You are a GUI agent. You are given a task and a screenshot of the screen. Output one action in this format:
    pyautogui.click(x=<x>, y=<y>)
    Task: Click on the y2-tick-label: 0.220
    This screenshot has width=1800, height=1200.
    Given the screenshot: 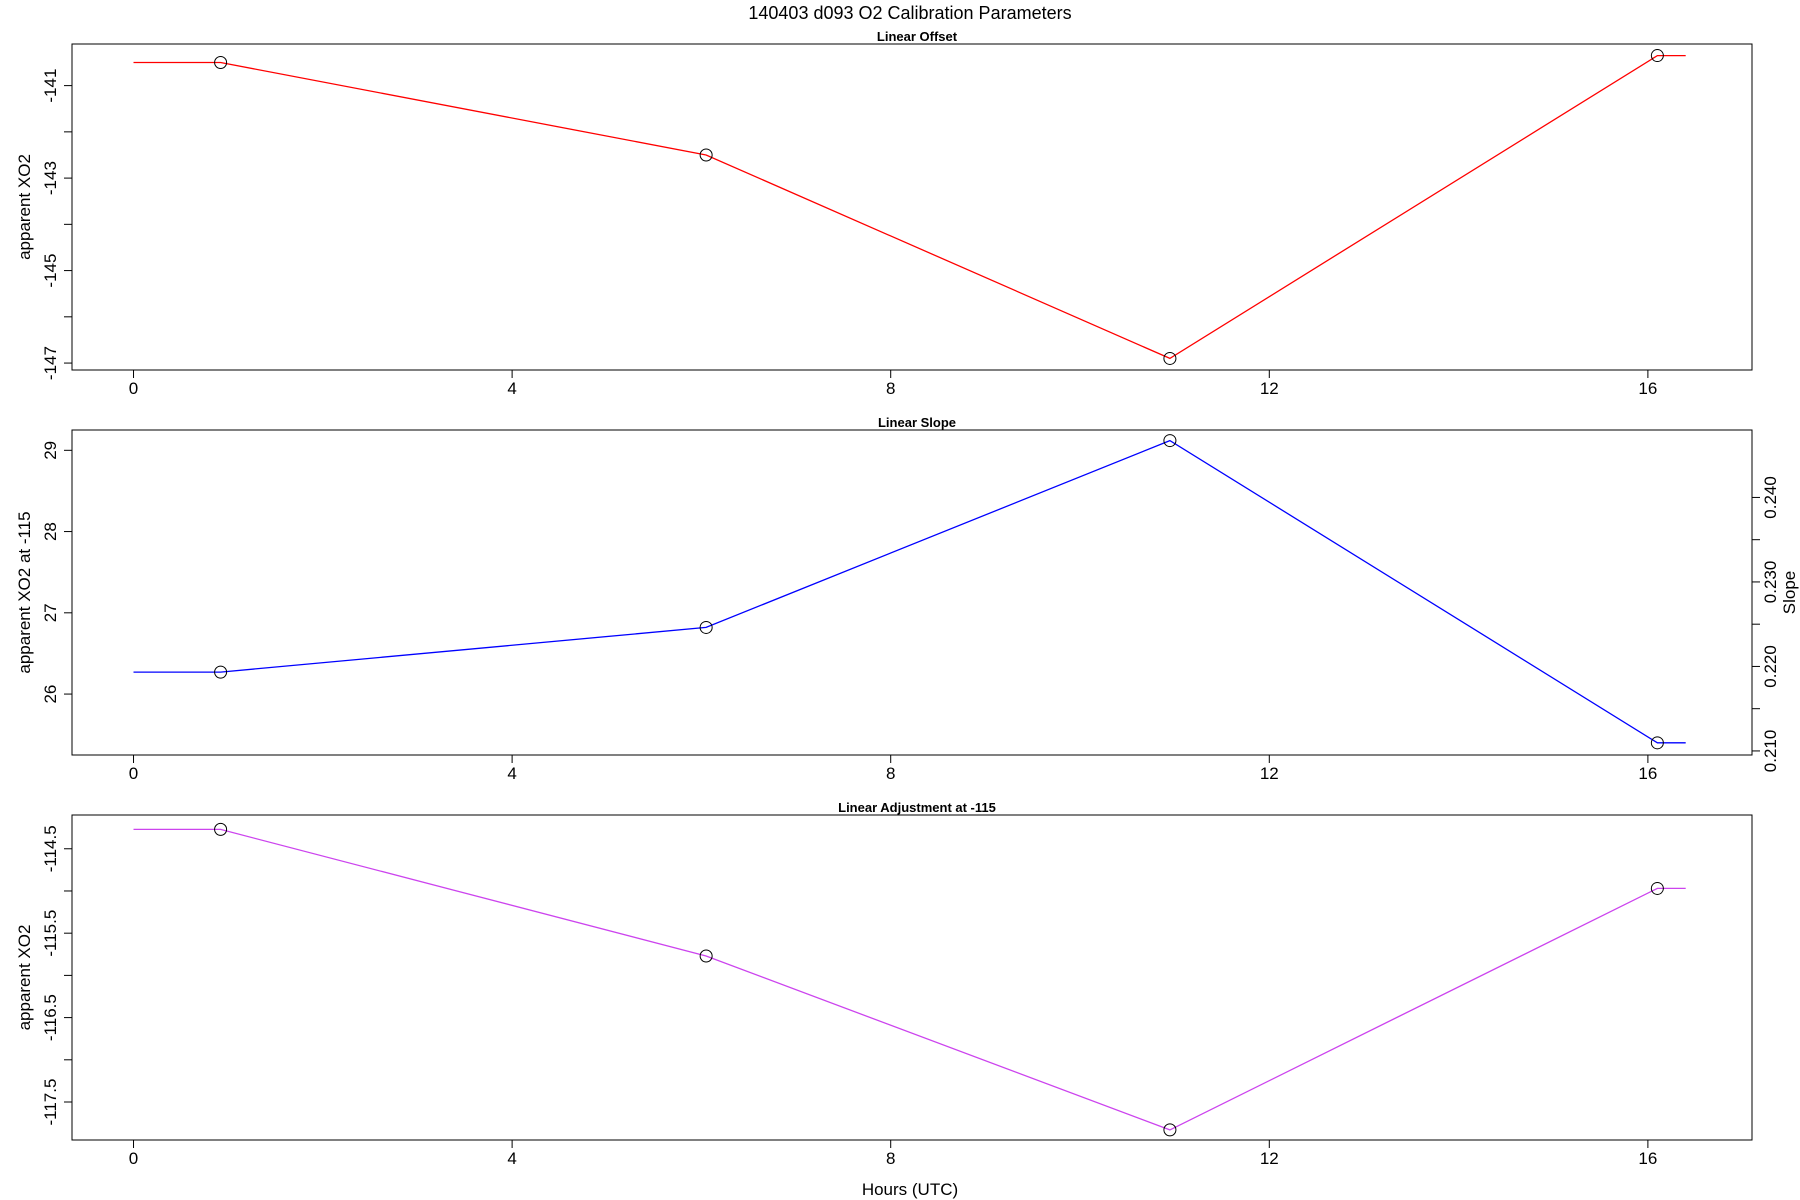 What is the action you would take?
    pyautogui.click(x=1770, y=666)
    